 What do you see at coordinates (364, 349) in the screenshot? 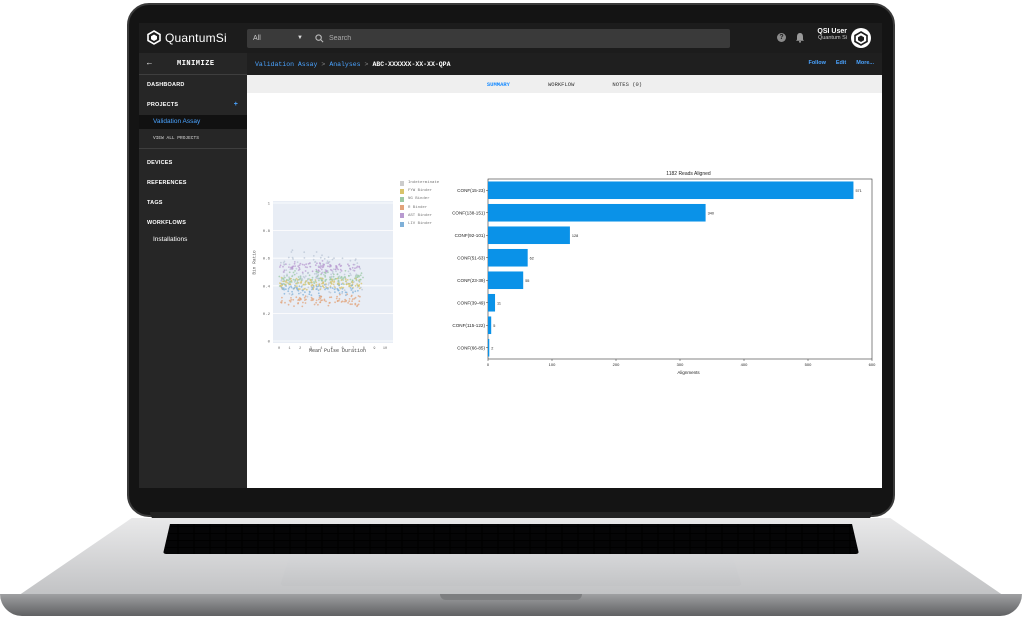
I see `scatter-x-tick-label: 8` at bounding box center [364, 349].